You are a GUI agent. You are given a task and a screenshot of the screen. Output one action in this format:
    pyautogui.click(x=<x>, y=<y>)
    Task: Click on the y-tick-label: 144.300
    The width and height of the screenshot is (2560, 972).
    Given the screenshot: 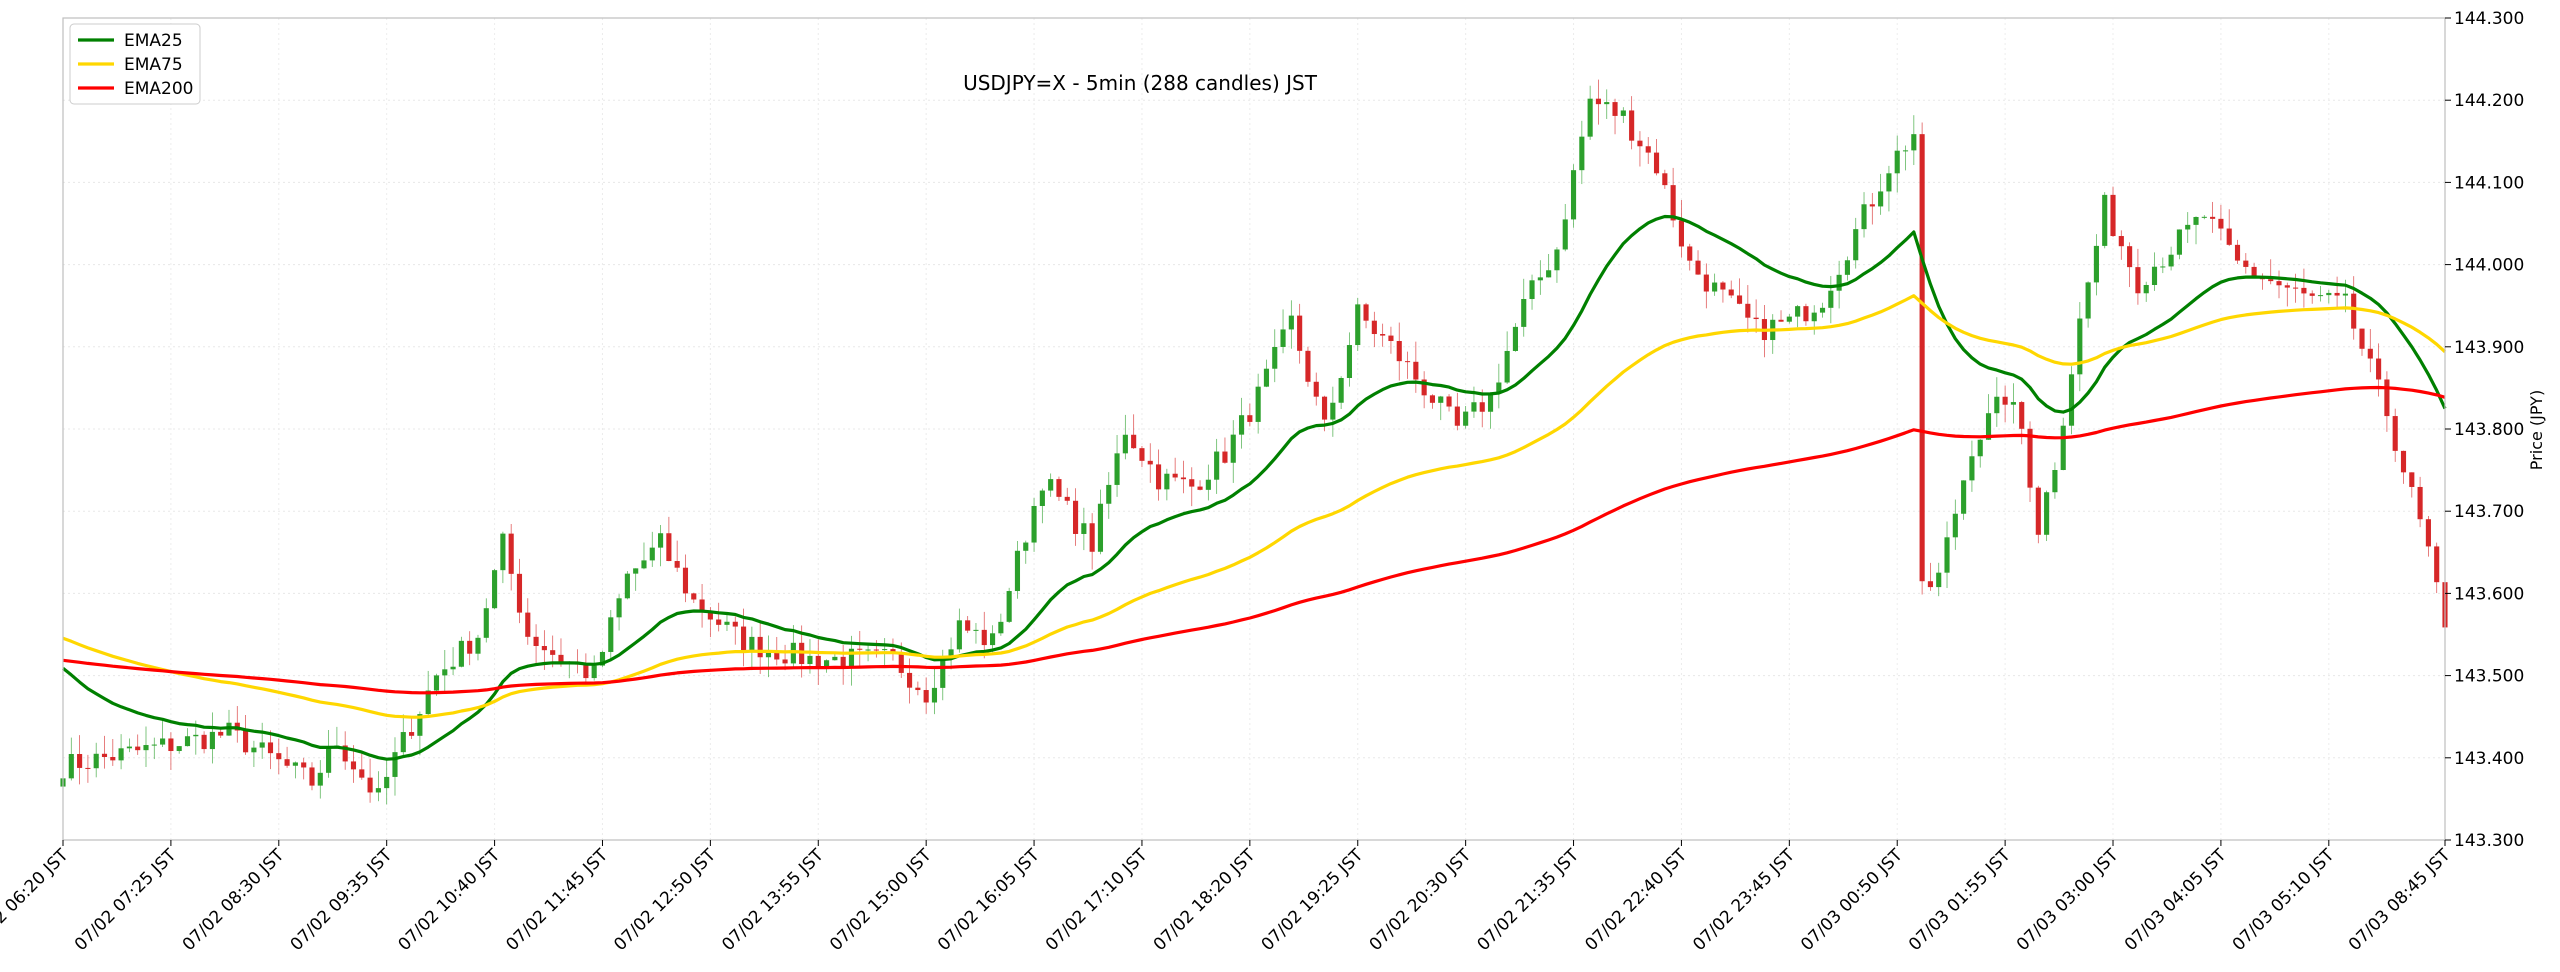 What is the action you would take?
    pyautogui.click(x=2489, y=19)
    